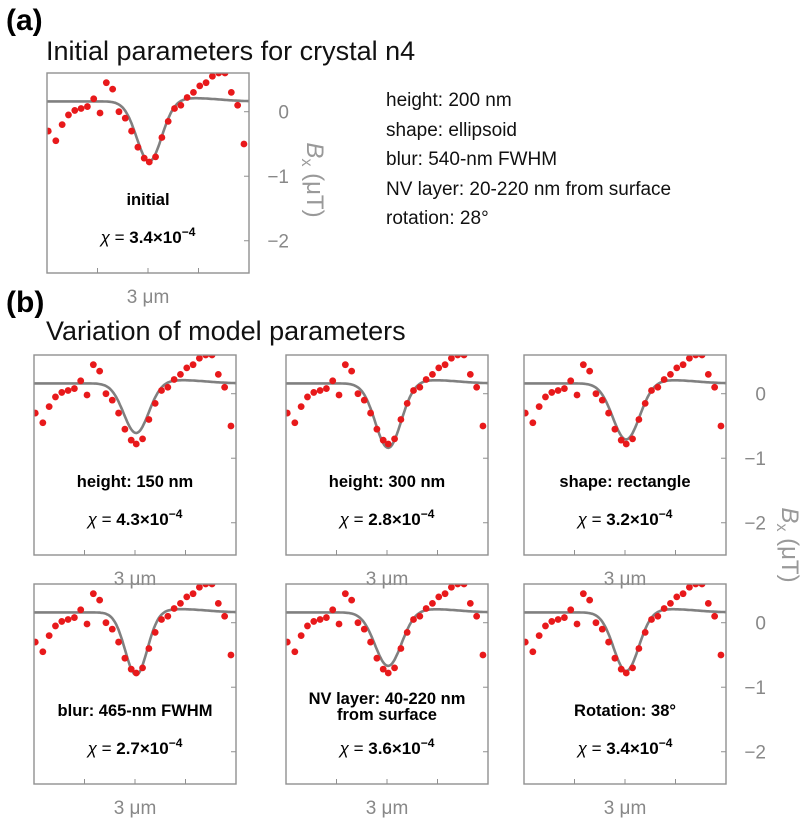 The image size is (807, 823). Describe the element at coordinates (788, 544) in the screenshot. I see `y-axis-label-b: Bx (μT)` at that location.